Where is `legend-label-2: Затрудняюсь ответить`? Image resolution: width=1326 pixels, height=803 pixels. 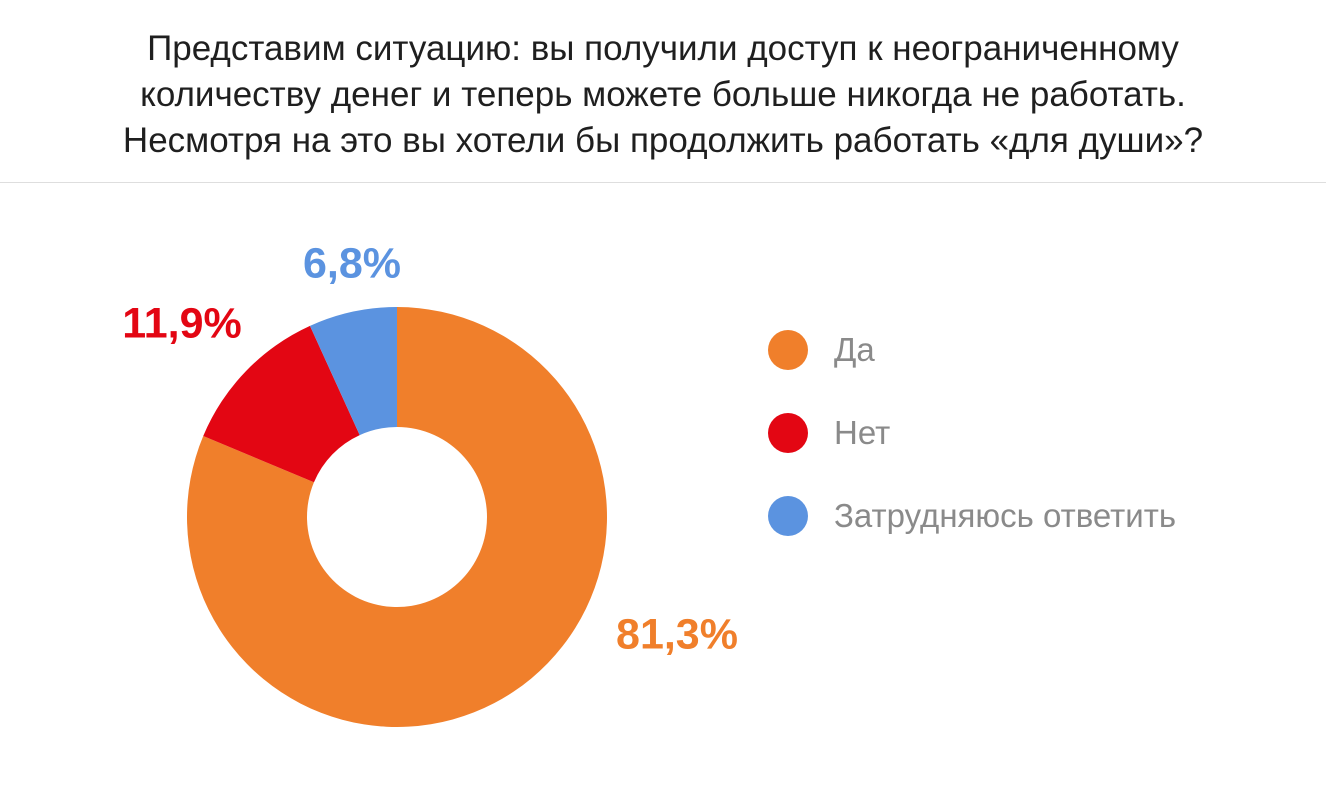
legend-label-2: Затрудняюсь ответить is located at coordinates (1005, 515).